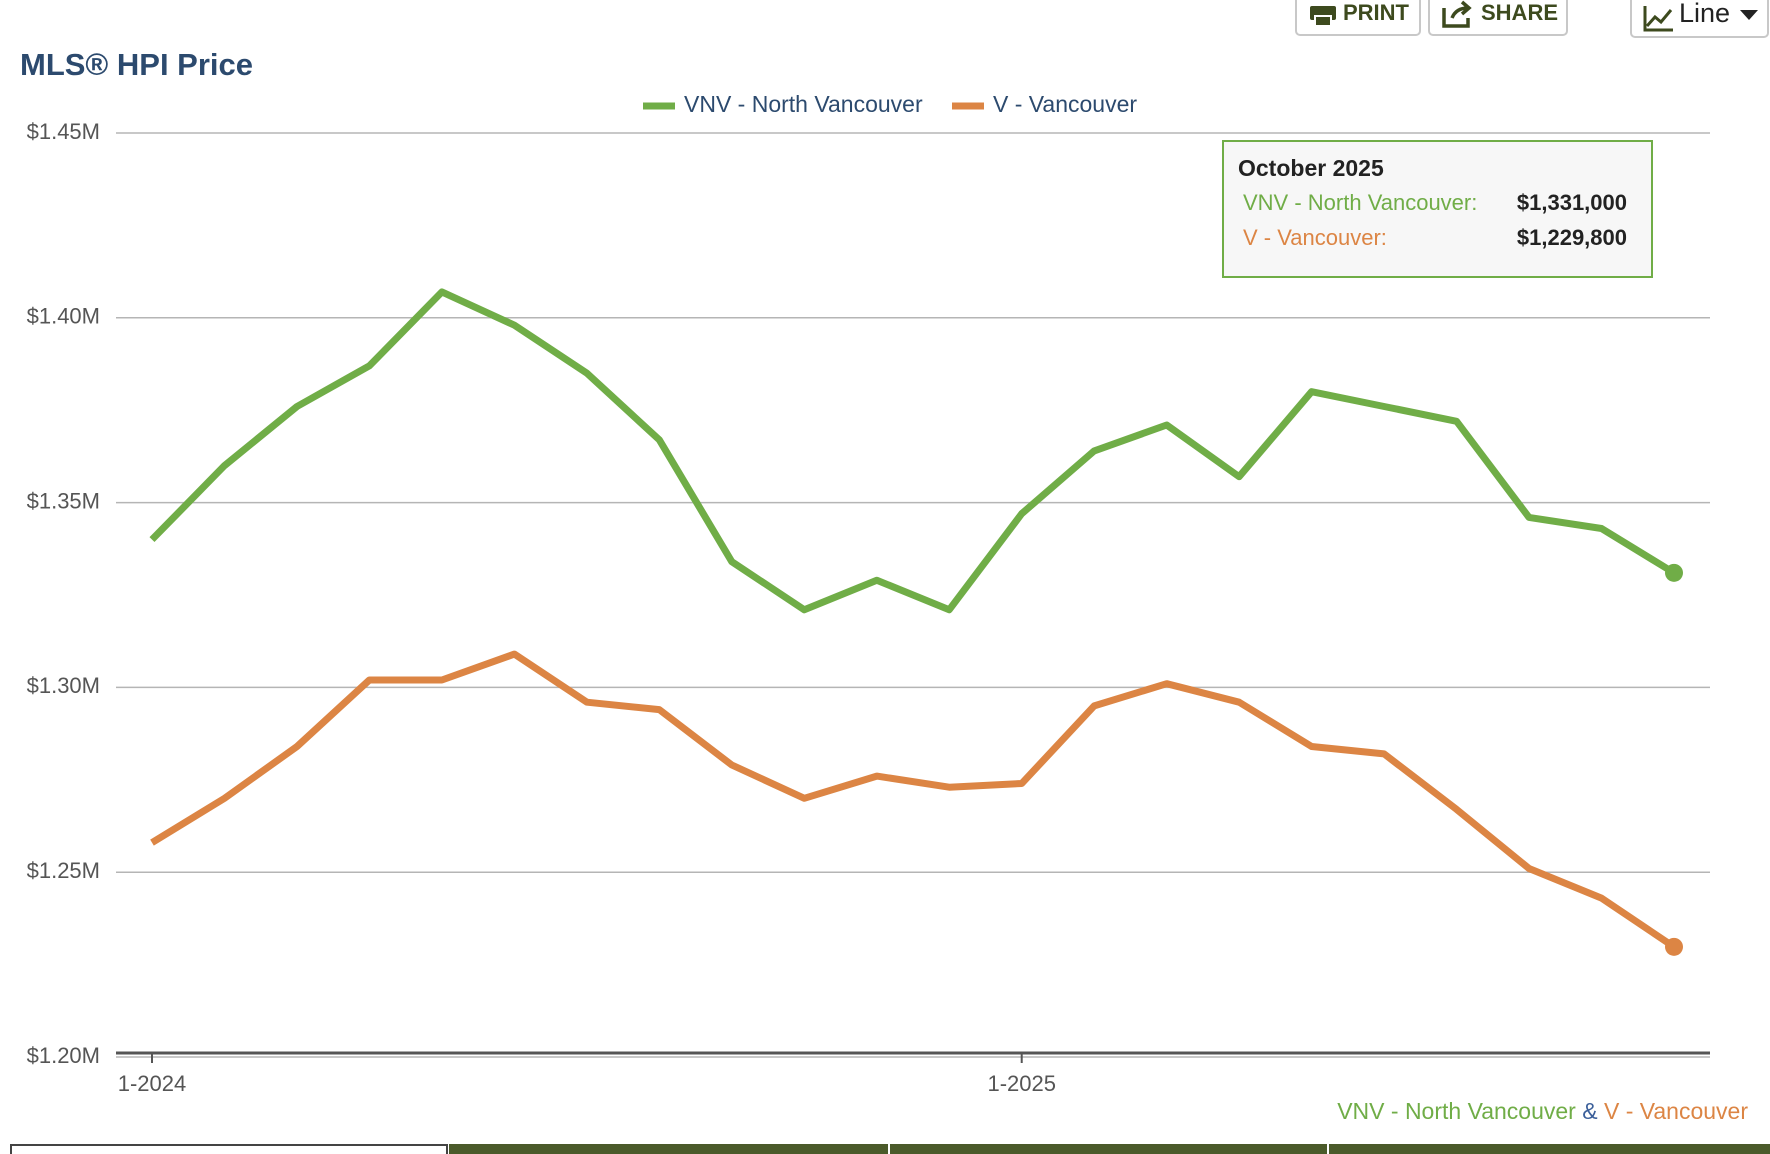 This screenshot has width=1770, height=1154. I want to click on y-tick-label: $1.40M, so click(63, 316).